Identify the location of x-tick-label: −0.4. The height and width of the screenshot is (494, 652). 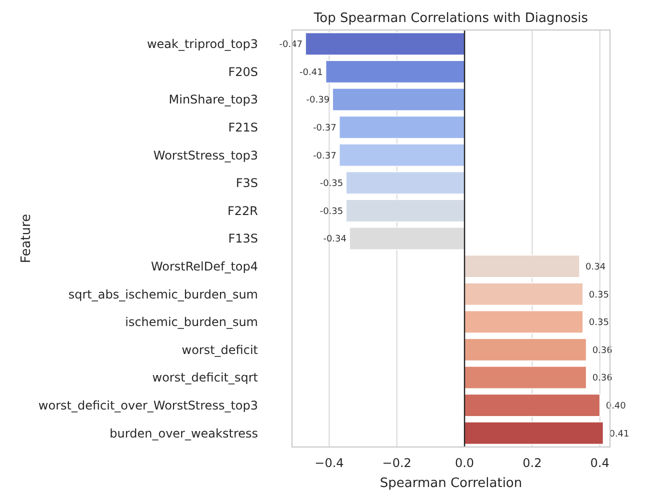
(329, 463).